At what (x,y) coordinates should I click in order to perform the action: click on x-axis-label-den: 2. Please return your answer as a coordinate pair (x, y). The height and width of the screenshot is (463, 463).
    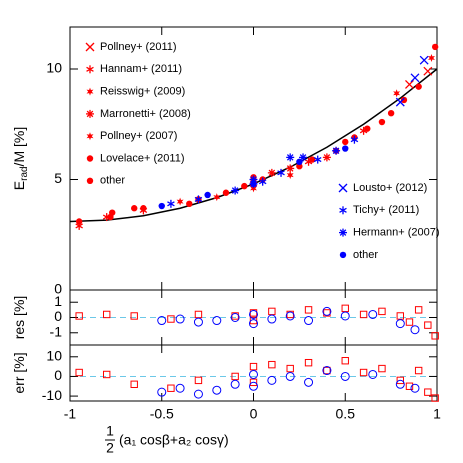
    Looking at the image, I should click on (110, 448).